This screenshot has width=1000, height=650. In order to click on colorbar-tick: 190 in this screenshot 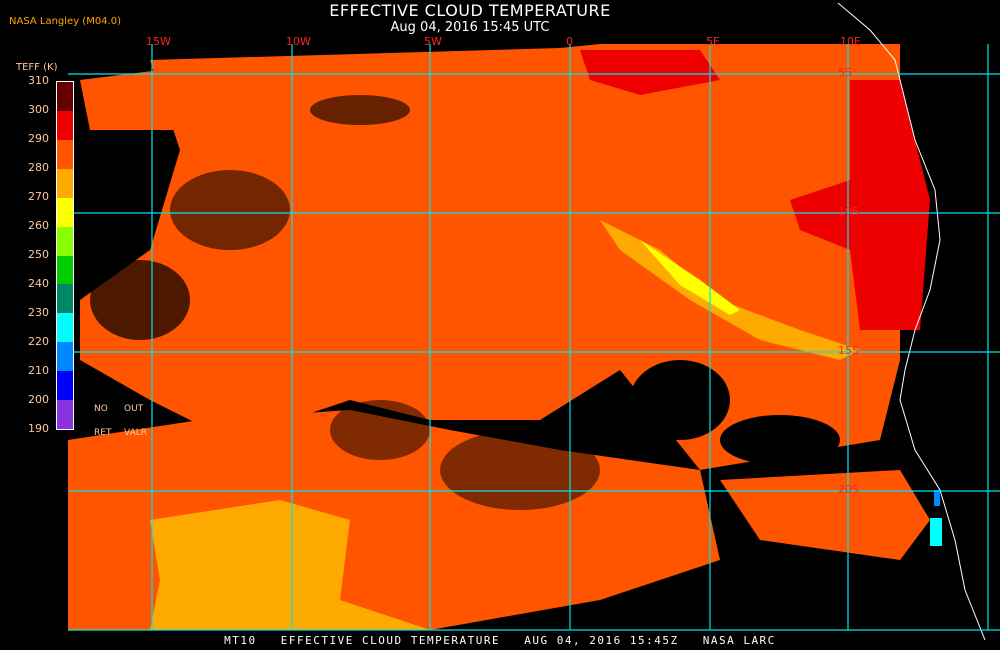, I will do `click(38, 428)`.